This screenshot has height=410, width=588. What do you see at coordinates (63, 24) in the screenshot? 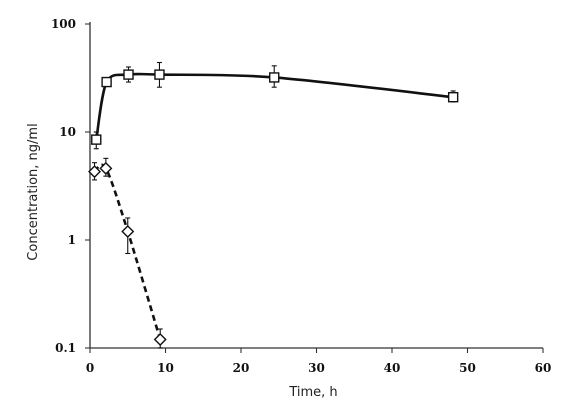
I see `y-tick-label: 100` at bounding box center [63, 24].